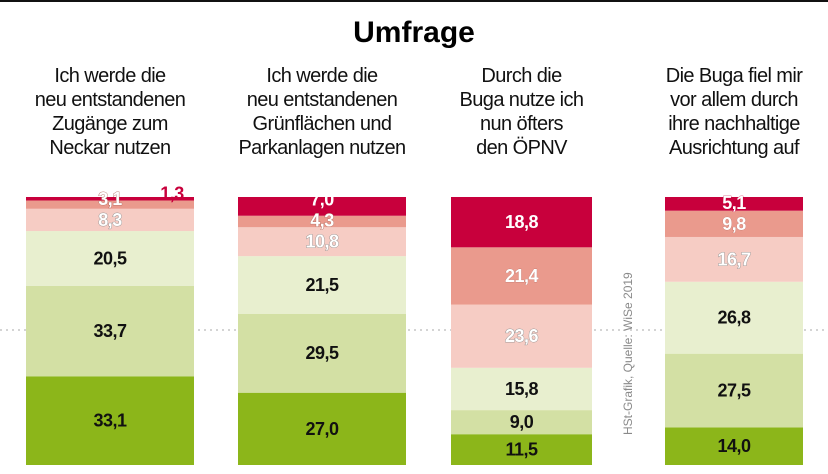 The image size is (828, 474). I want to click on category-label: nun öfters, so click(522, 124).